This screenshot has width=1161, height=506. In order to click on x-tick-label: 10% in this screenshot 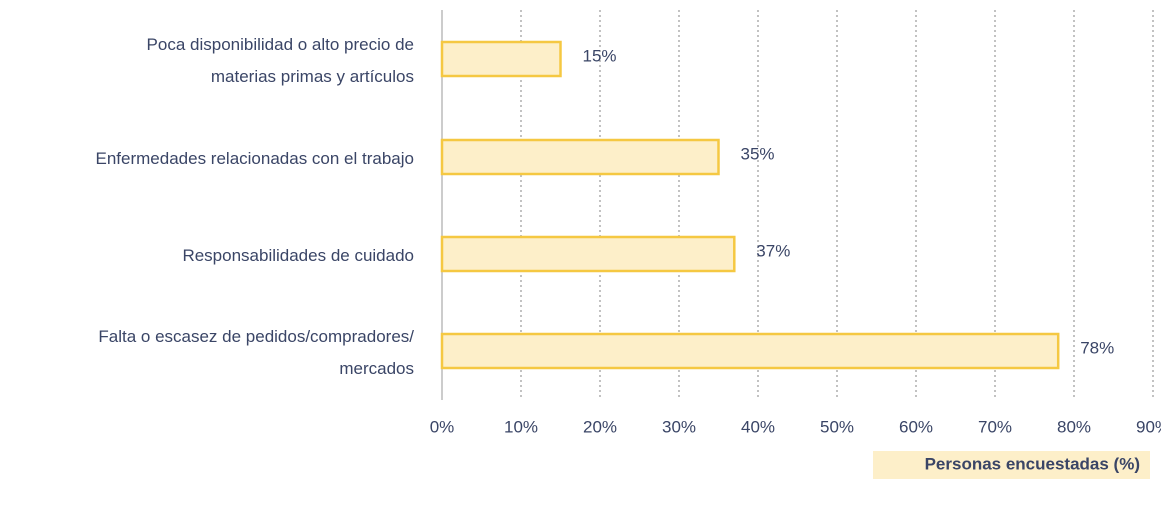, I will do `click(521, 426)`.